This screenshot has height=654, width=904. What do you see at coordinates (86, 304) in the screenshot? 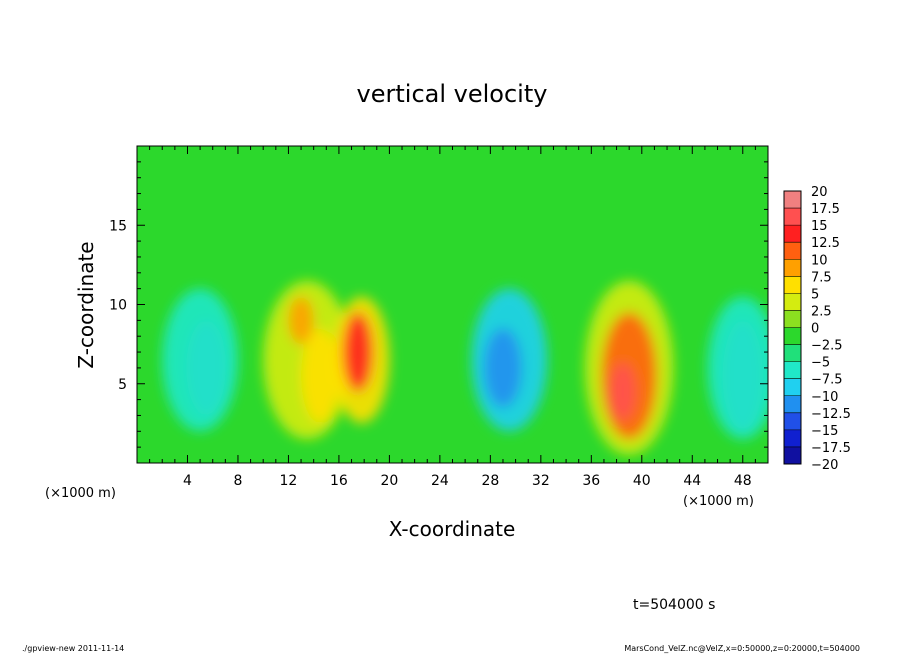
I see `y-axis-label: Z-coordinate` at bounding box center [86, 304].